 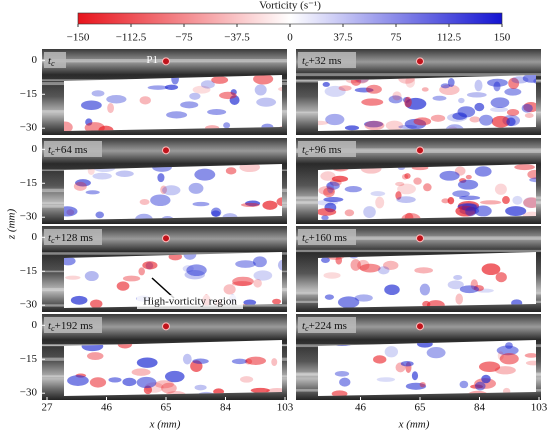 I want to click on colorbar-tick-label: −75, so click(x=184, y=38).